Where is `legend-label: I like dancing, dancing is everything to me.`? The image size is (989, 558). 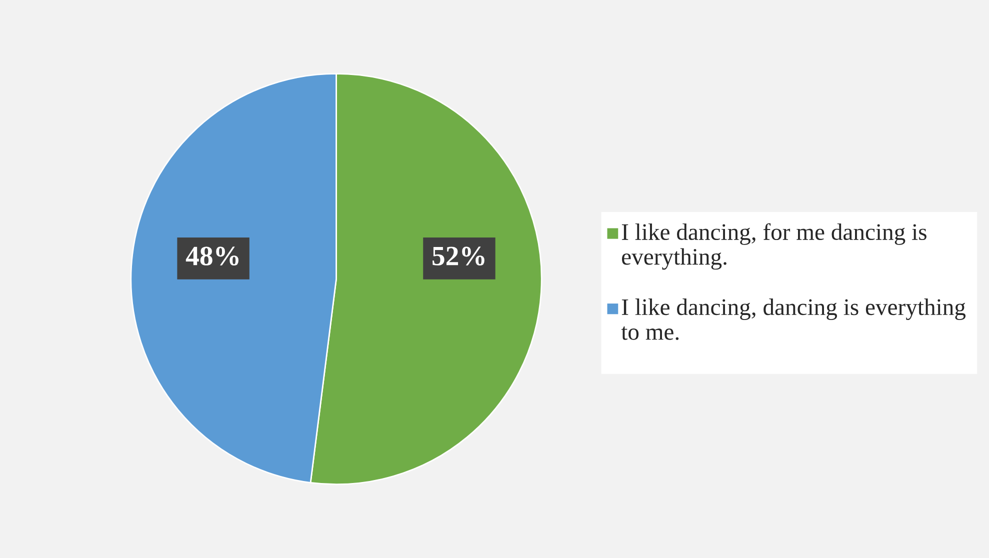 legend-label: I like dancing, dancing is everything to me. is located at coordinates (793, 319).